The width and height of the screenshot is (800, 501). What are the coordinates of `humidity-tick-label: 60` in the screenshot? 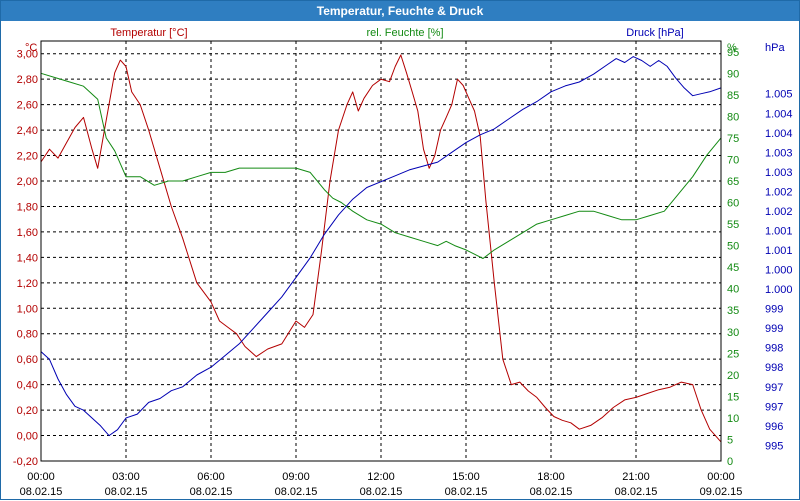 It's located at (733, 204).